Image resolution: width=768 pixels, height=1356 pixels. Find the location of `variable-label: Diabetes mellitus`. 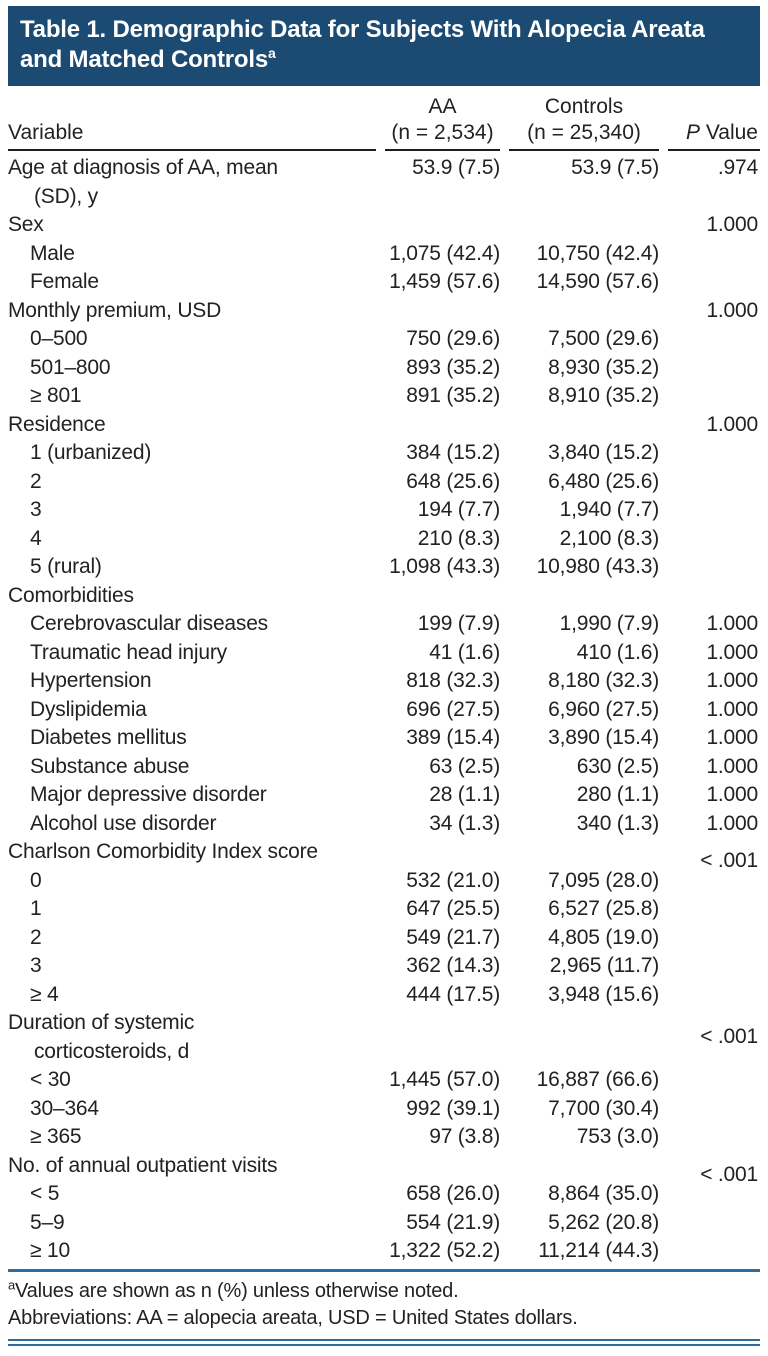

variable-label: Diabetes mellitus is located at coordinates (108, 737).